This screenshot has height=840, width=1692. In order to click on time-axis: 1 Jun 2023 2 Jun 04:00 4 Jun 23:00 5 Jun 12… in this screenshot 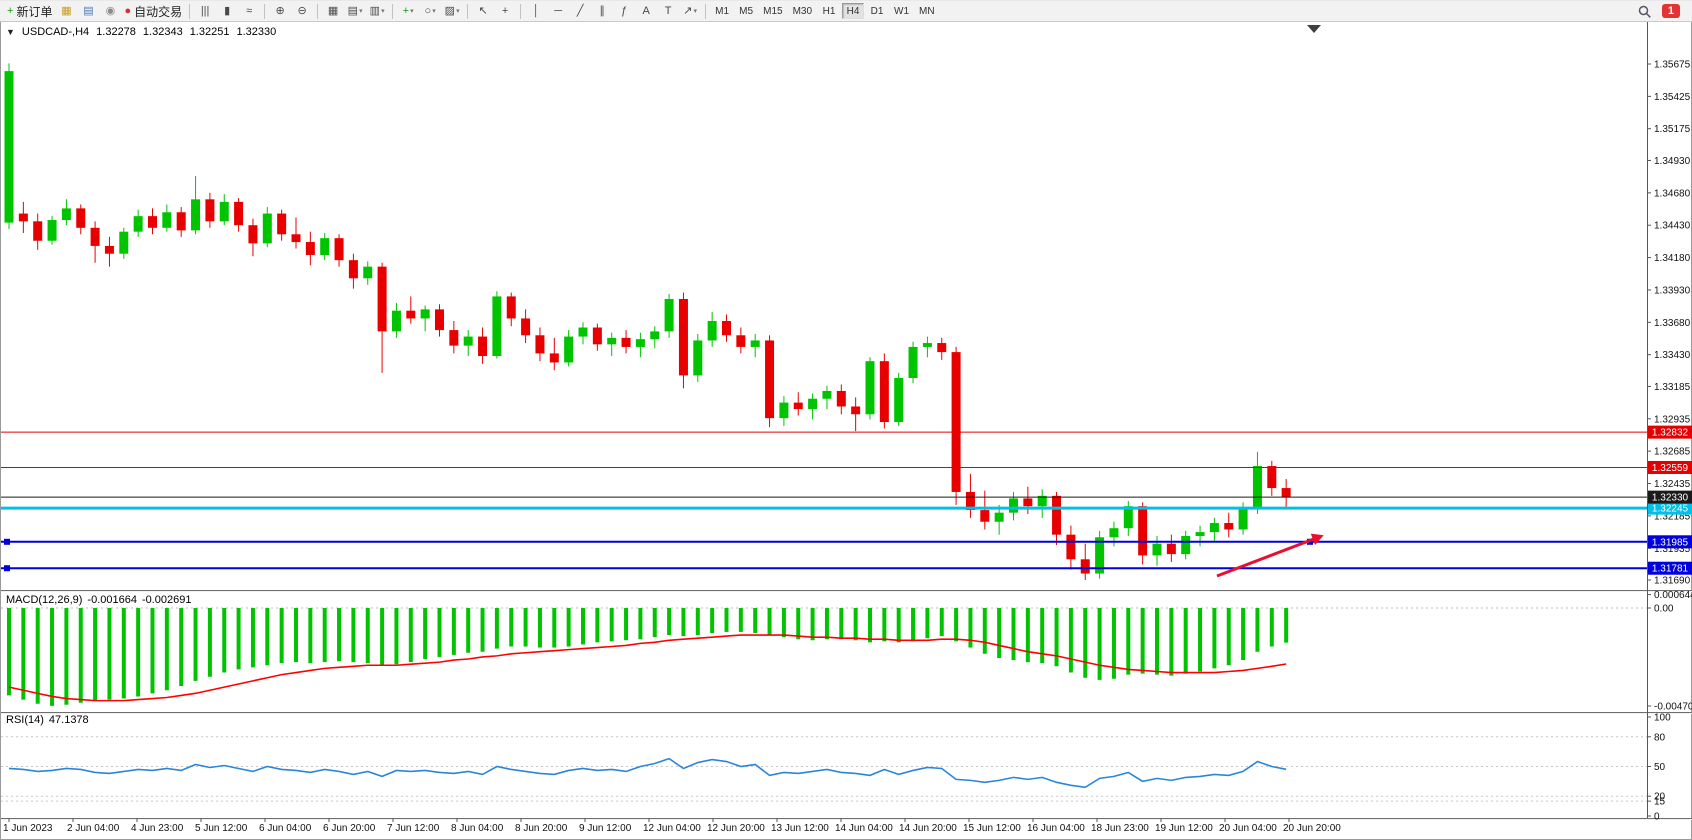, I will do `click(672, 826)`.